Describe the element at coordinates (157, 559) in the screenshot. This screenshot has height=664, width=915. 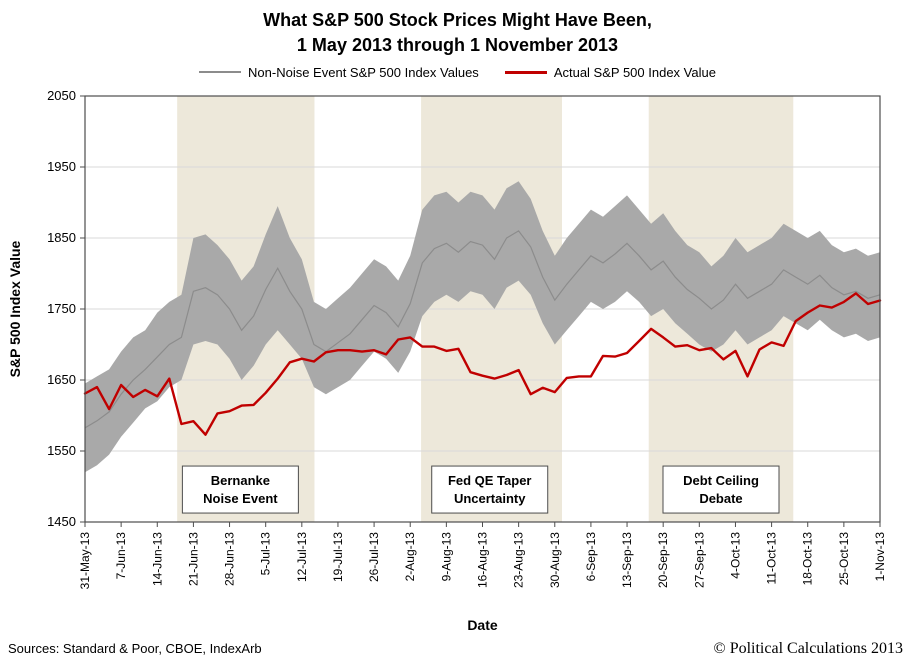
I see `x-tick-label: 14-Jun-13` at that location.